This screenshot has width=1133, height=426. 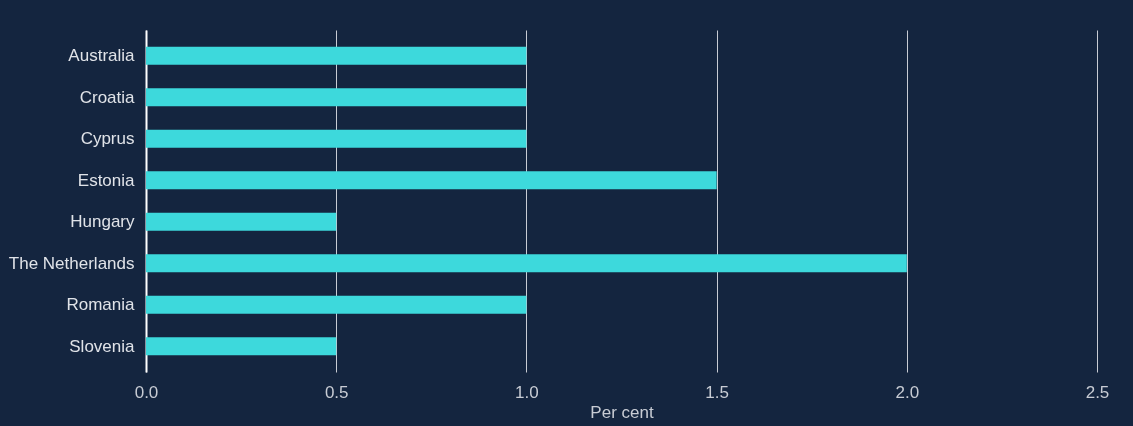 What do you see at coordinates (527, 392) in the screenshot?
I see `x-tick-label: 1.0` at bounding box center [527, 392].